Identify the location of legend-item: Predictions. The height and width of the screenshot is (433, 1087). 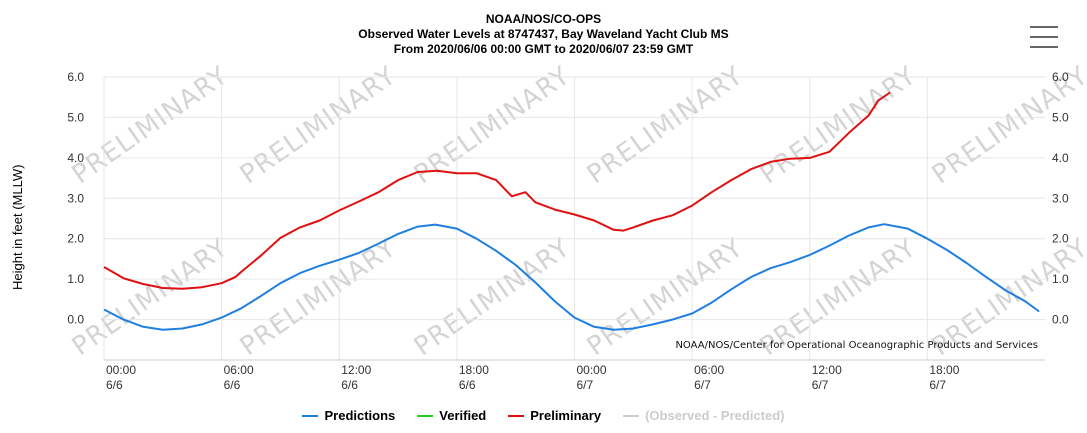
(348, 415).